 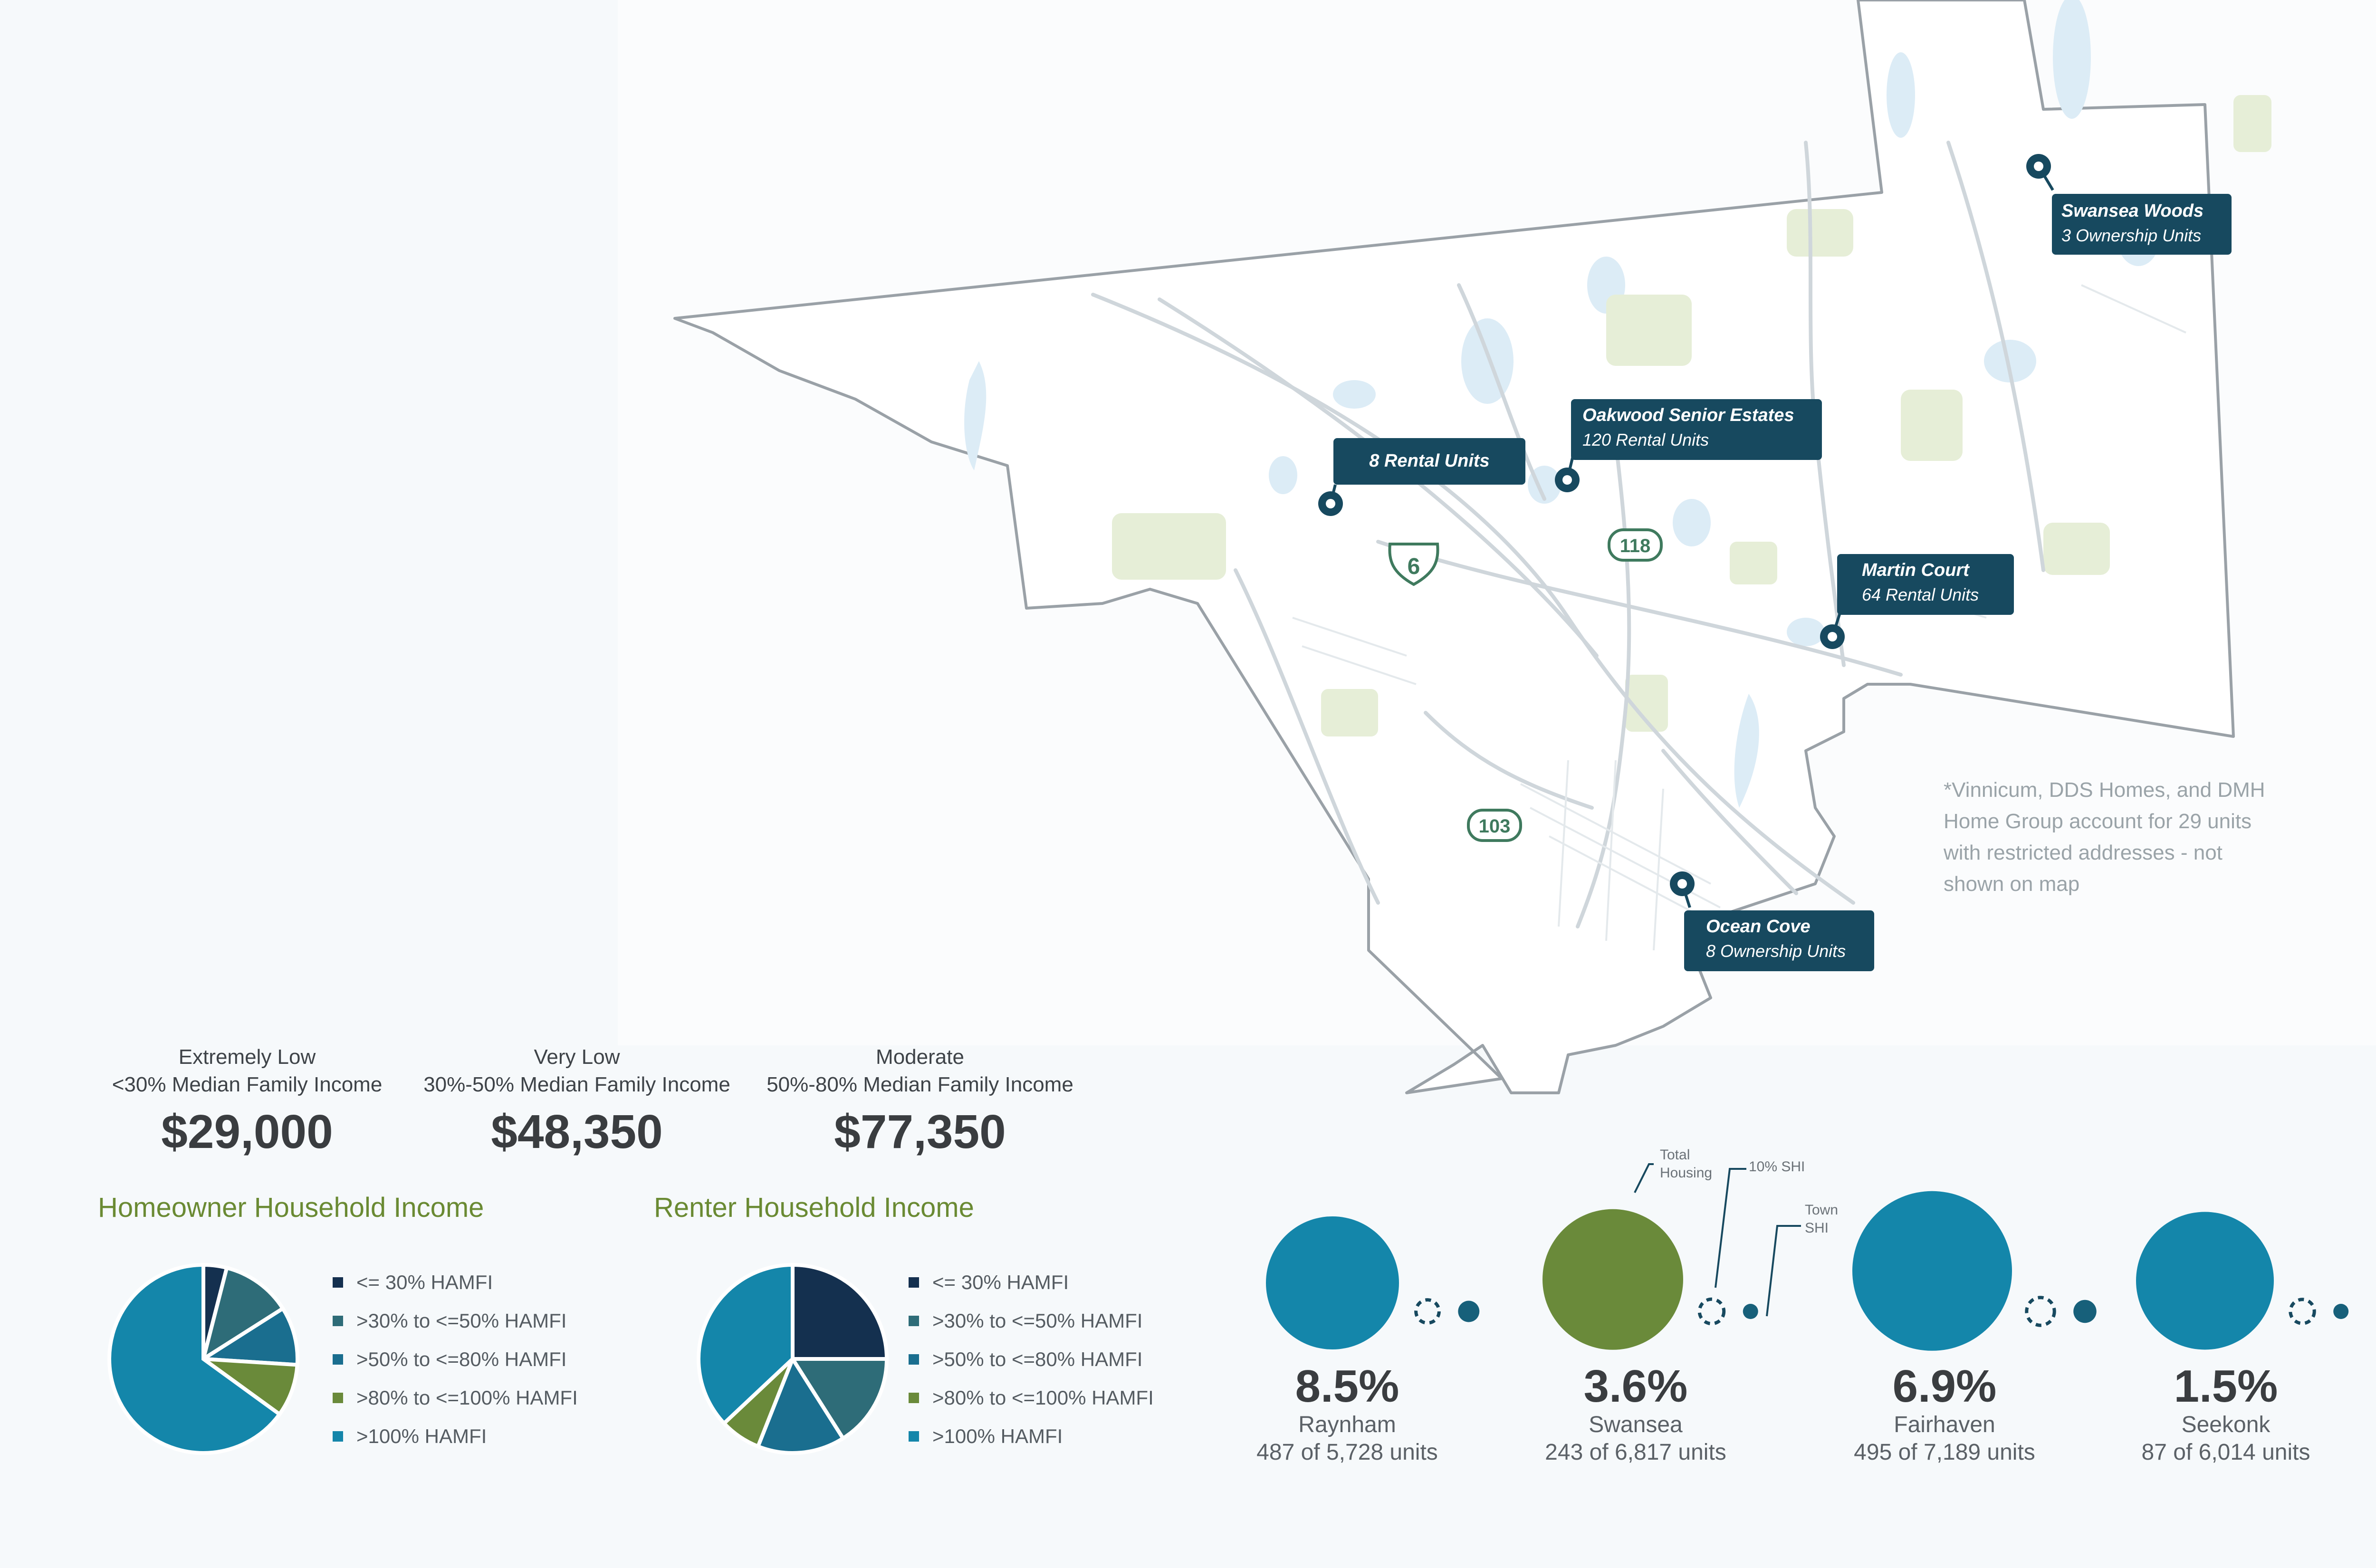 I want to click on shi-label-raynham: 8.5% Raynham 487 of 5,728 units, so click(x=1347, y=1414).